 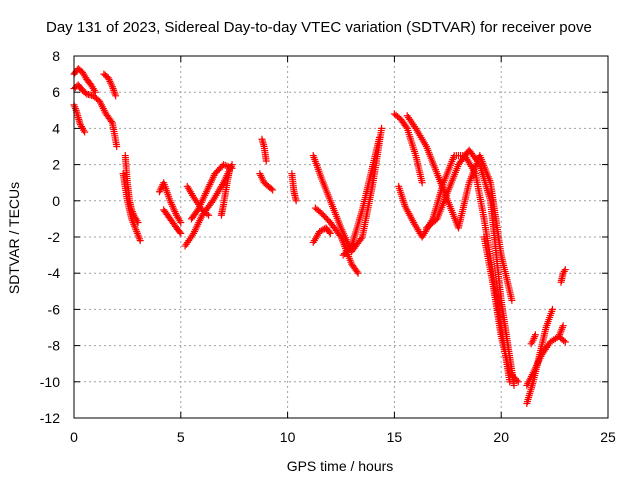 I want to click on x-tick-label: 25, so click(x=608, y=437).